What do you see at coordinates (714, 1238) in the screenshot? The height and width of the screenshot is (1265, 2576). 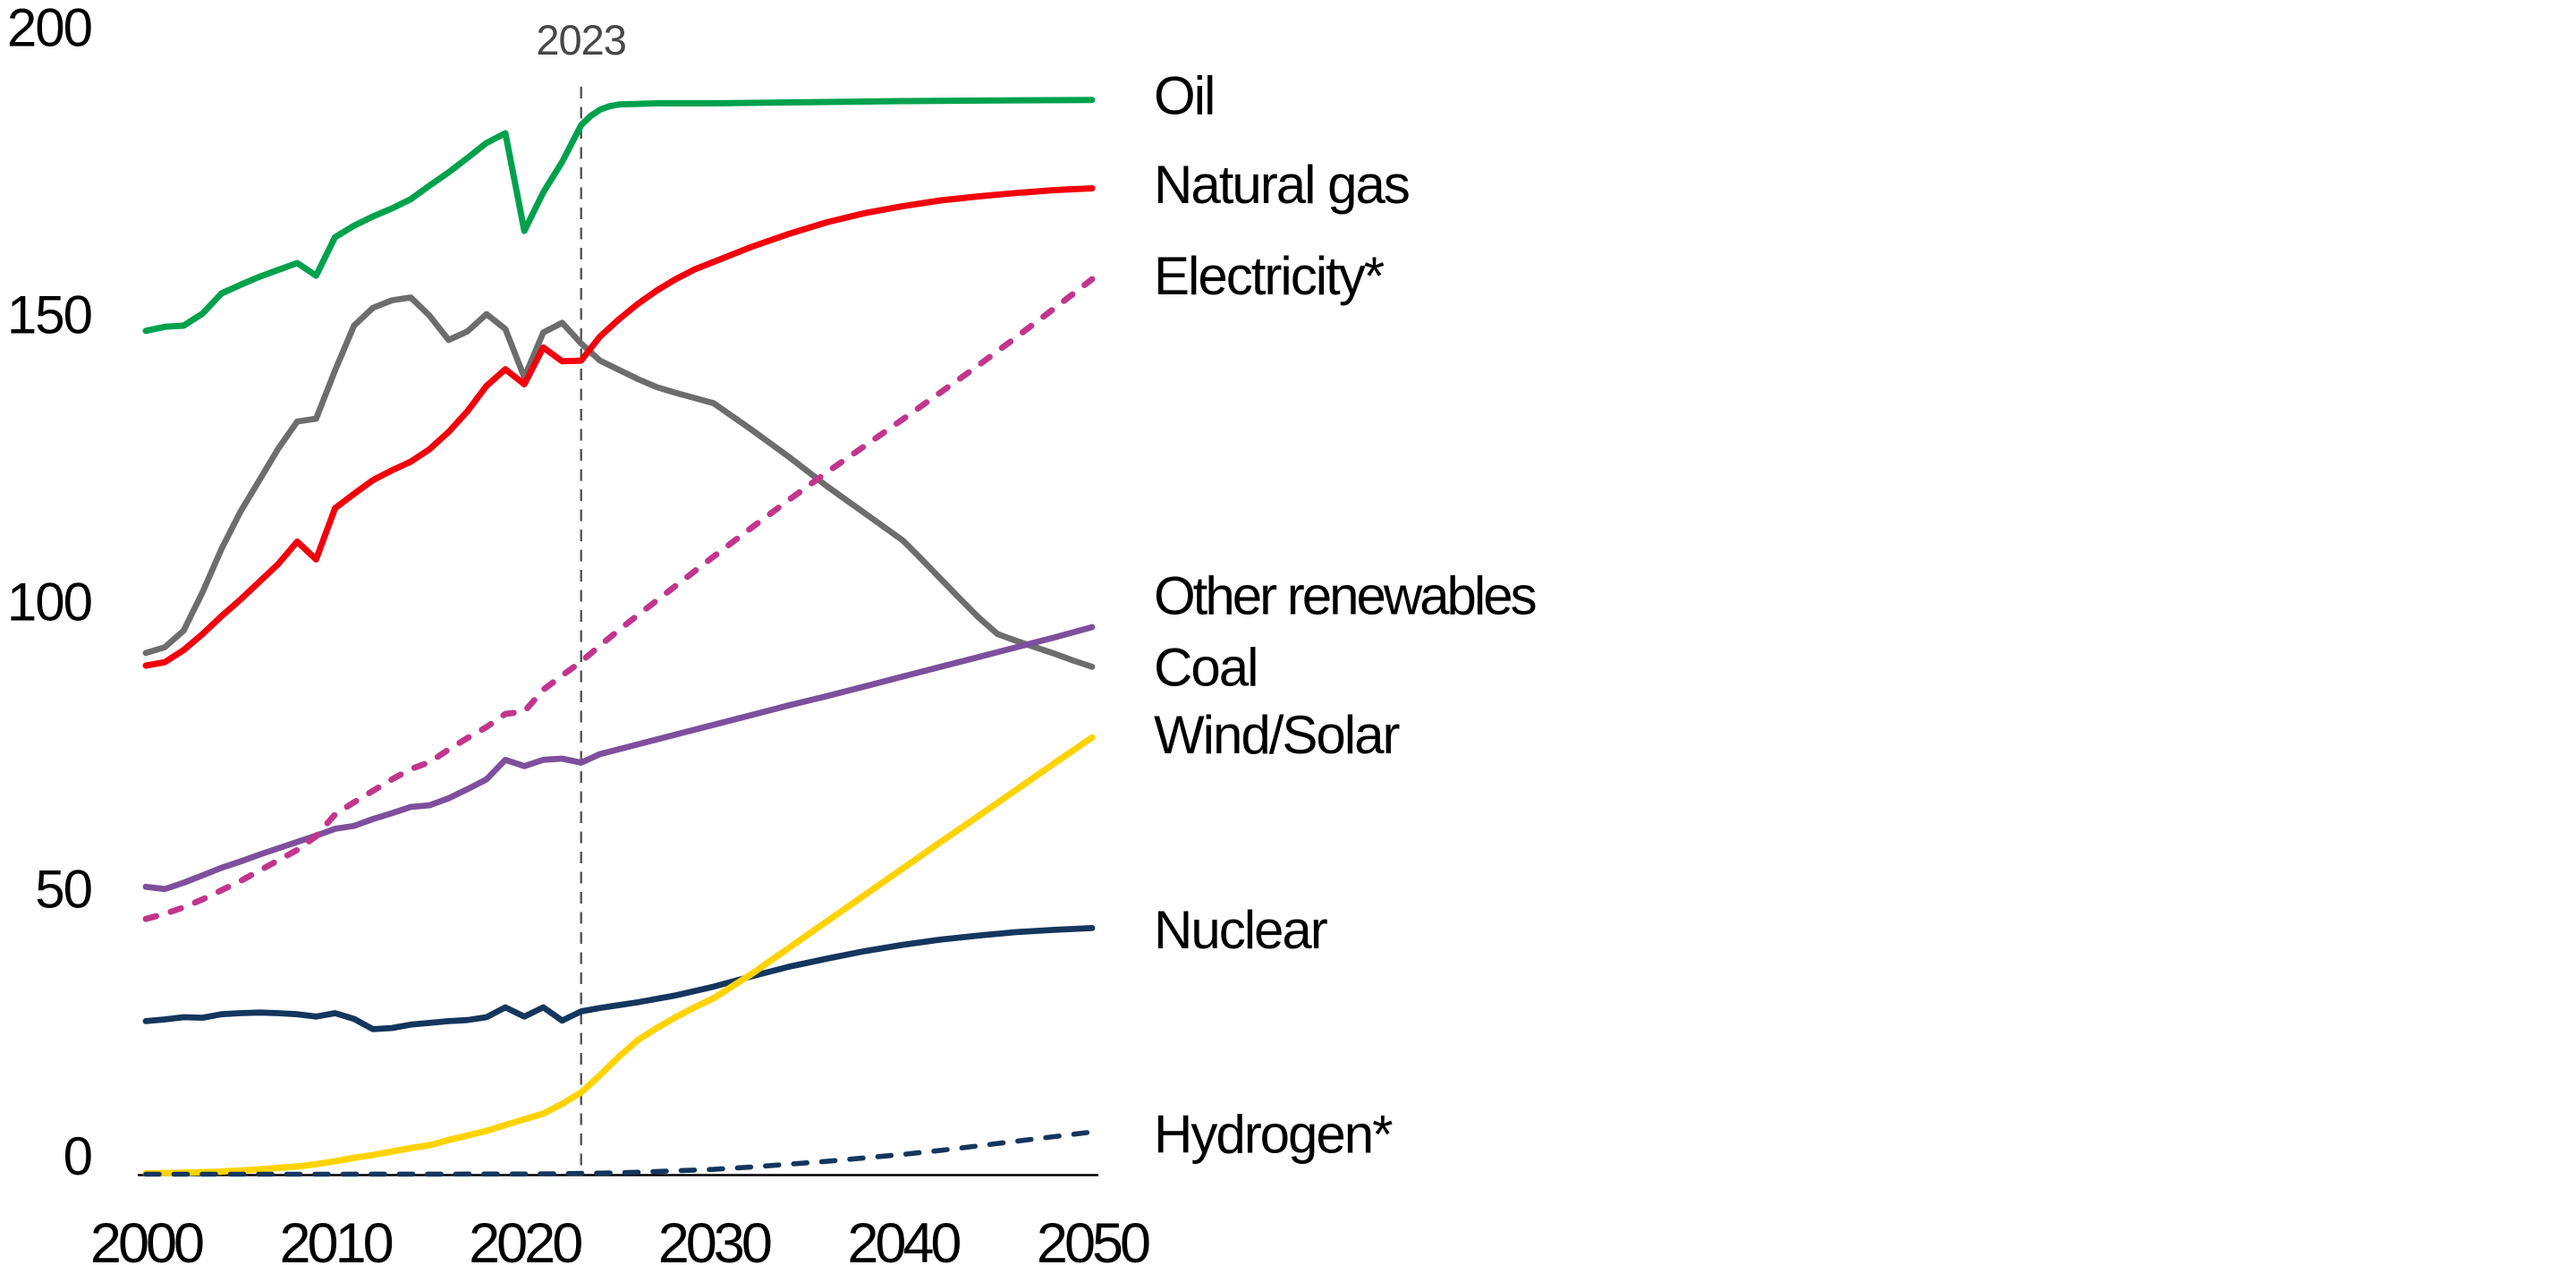 I see `svg-text: 2030` at bounding box center [714, 1238].